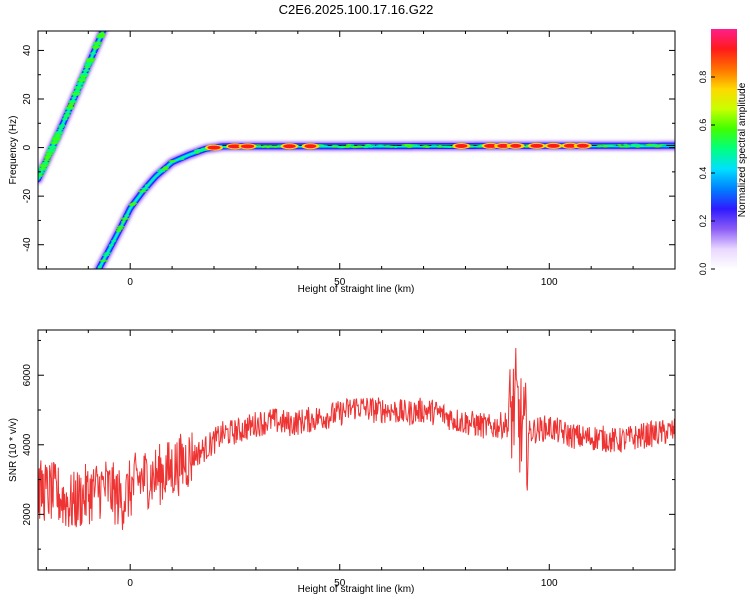 The height and width of the screenshot is (600, 750). Describe the element at coordinates (356, 589) in the screenshot. I see `snr-xlabel: Height of straight line (km)` at that location.